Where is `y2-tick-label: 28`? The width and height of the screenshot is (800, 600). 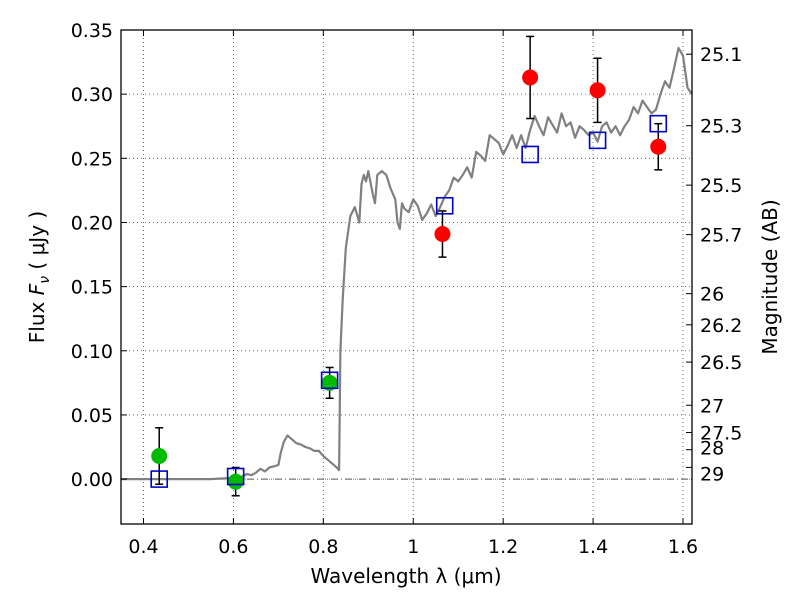
y2-tick-label: 28 is located at coordinates (712, 449).